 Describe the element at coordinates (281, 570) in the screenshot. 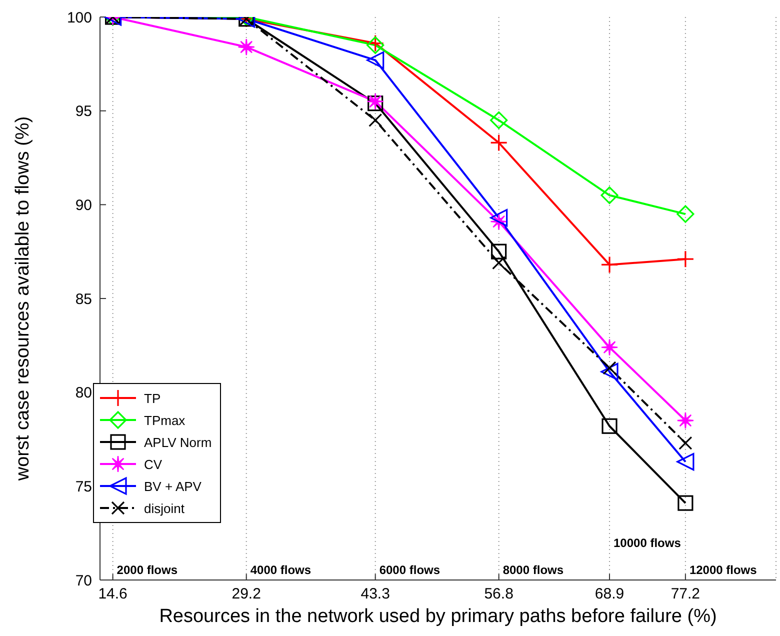

I see `annotation: 4000 flows` at that location.